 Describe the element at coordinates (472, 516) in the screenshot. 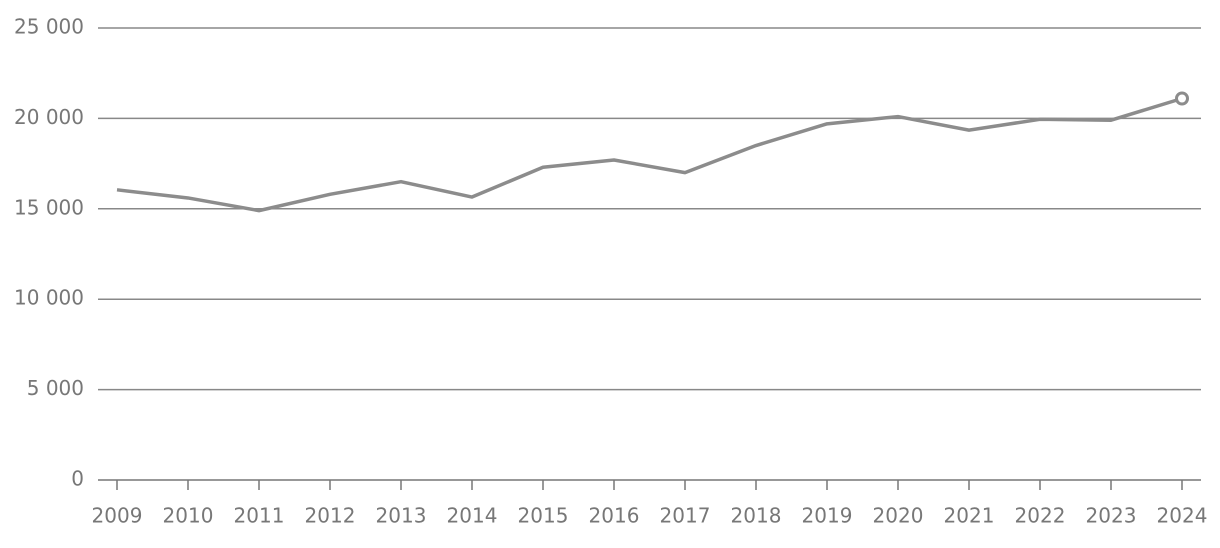

I see `x-tick-label: 2014` at that location.